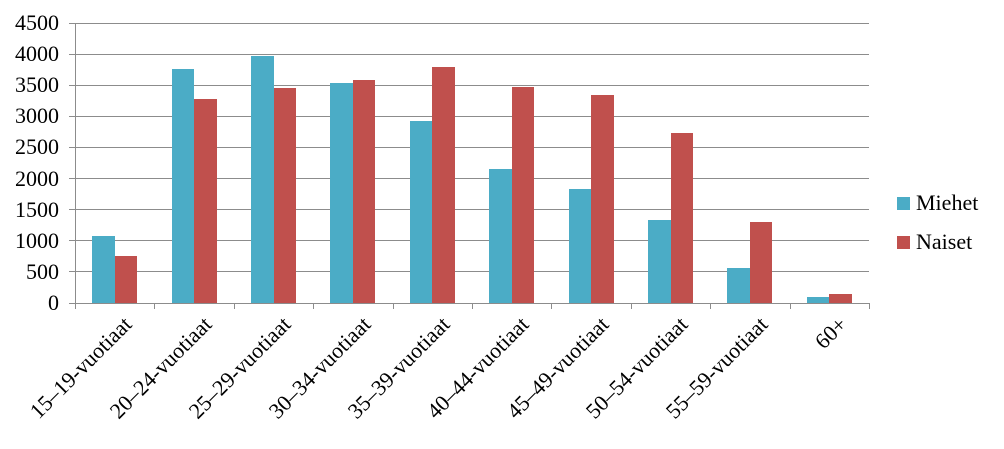 This screenshot has width=1004, height=449. What do you see at coordinates (37, 209) in the screenshot?
I see `y-axis-tick-label: 1500` at bounding box center [37, 209].